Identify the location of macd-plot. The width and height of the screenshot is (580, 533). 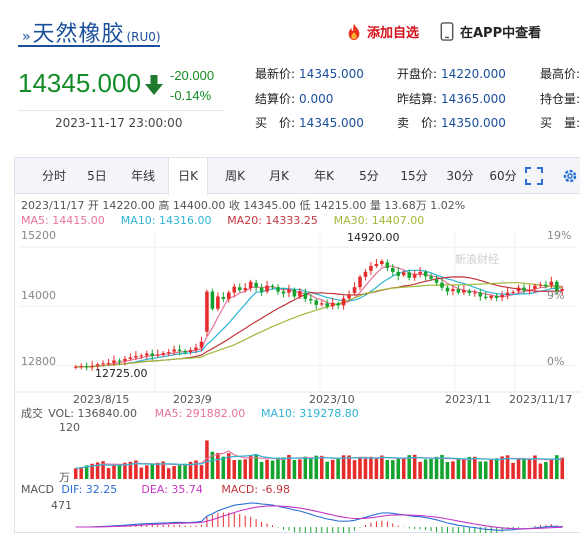
(319, 517).